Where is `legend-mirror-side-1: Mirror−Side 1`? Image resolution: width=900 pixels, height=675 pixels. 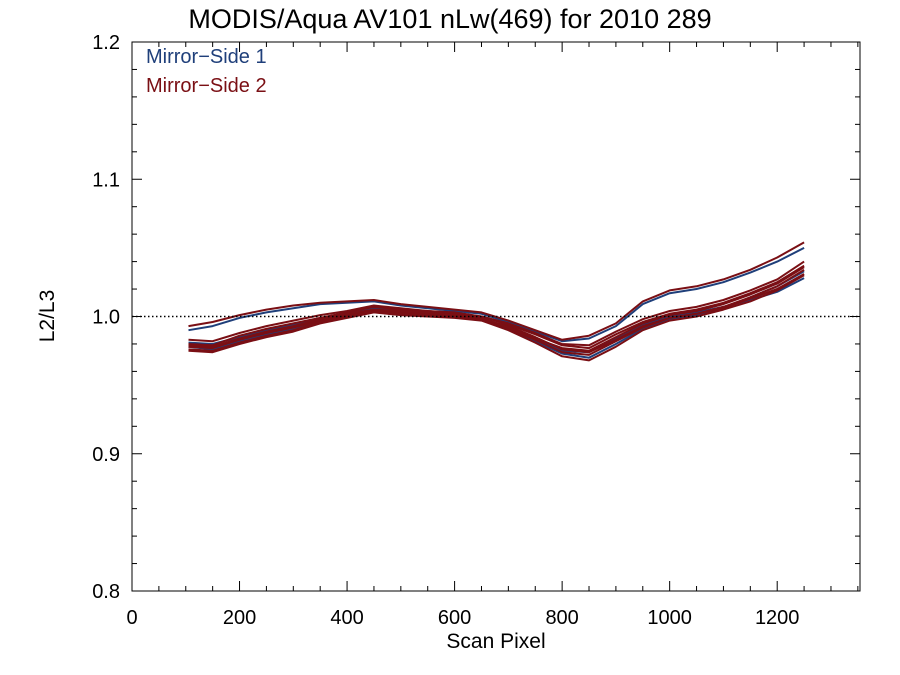
legend-mirror-side-1: Mirror−Side 1 is located at coordinates (206, 57).